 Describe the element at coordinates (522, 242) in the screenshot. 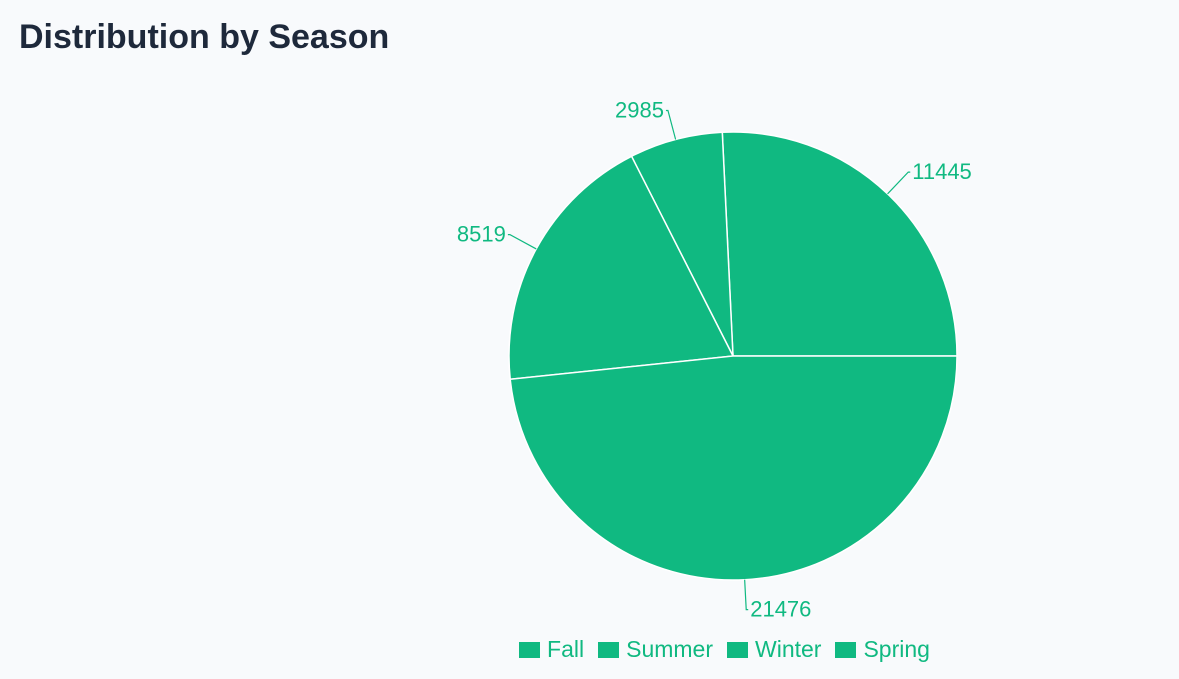

I see `leader-line-winter` at that location.